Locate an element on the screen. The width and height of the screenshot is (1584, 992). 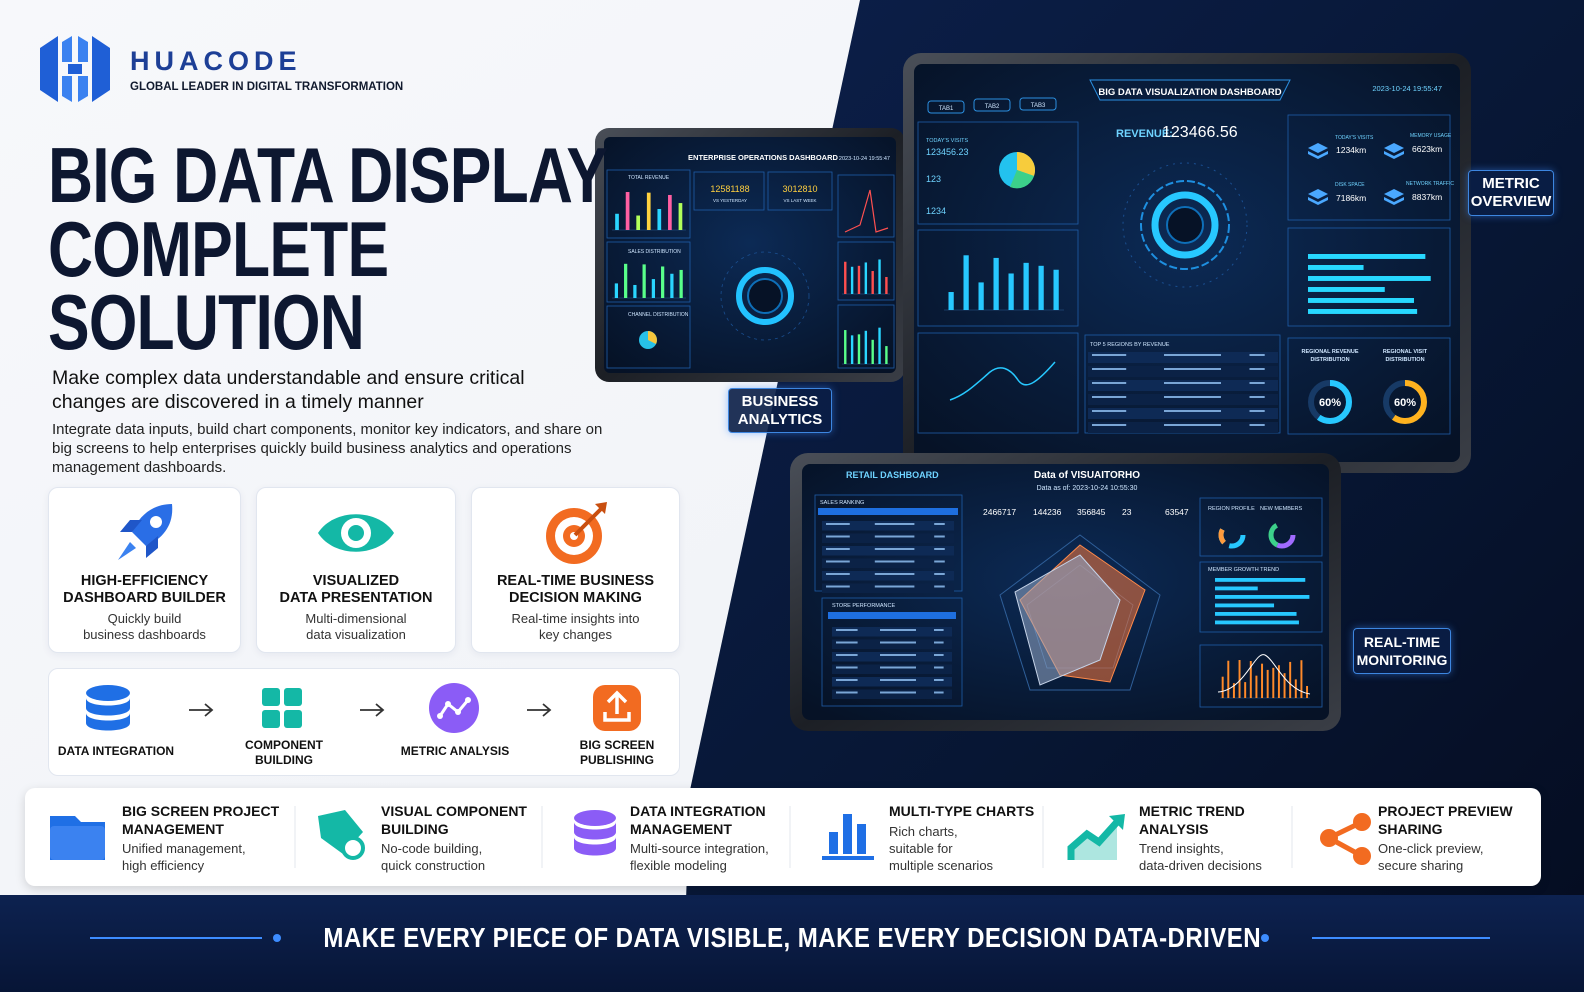
panel-title: NEW MEMBERS is located at coordinates (1281, 509).